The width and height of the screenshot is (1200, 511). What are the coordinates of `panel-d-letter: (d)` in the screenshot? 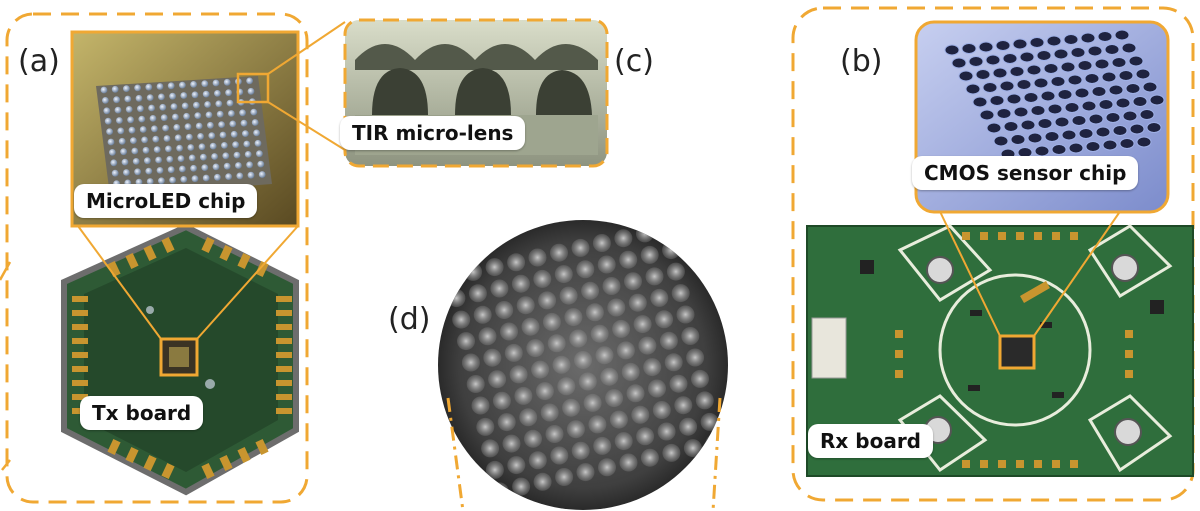 It's located at (409, 319).